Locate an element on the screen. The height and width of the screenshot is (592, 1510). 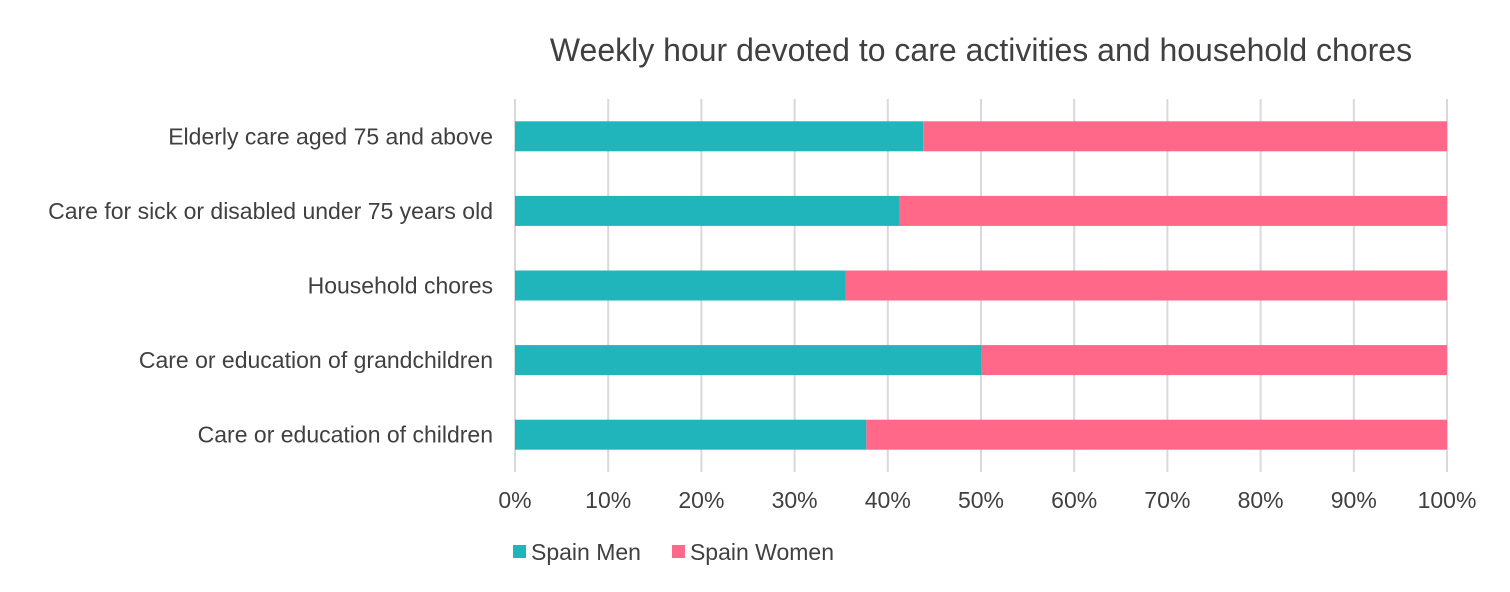
x-tick-label: 50% is located at coordinates (981, 500).